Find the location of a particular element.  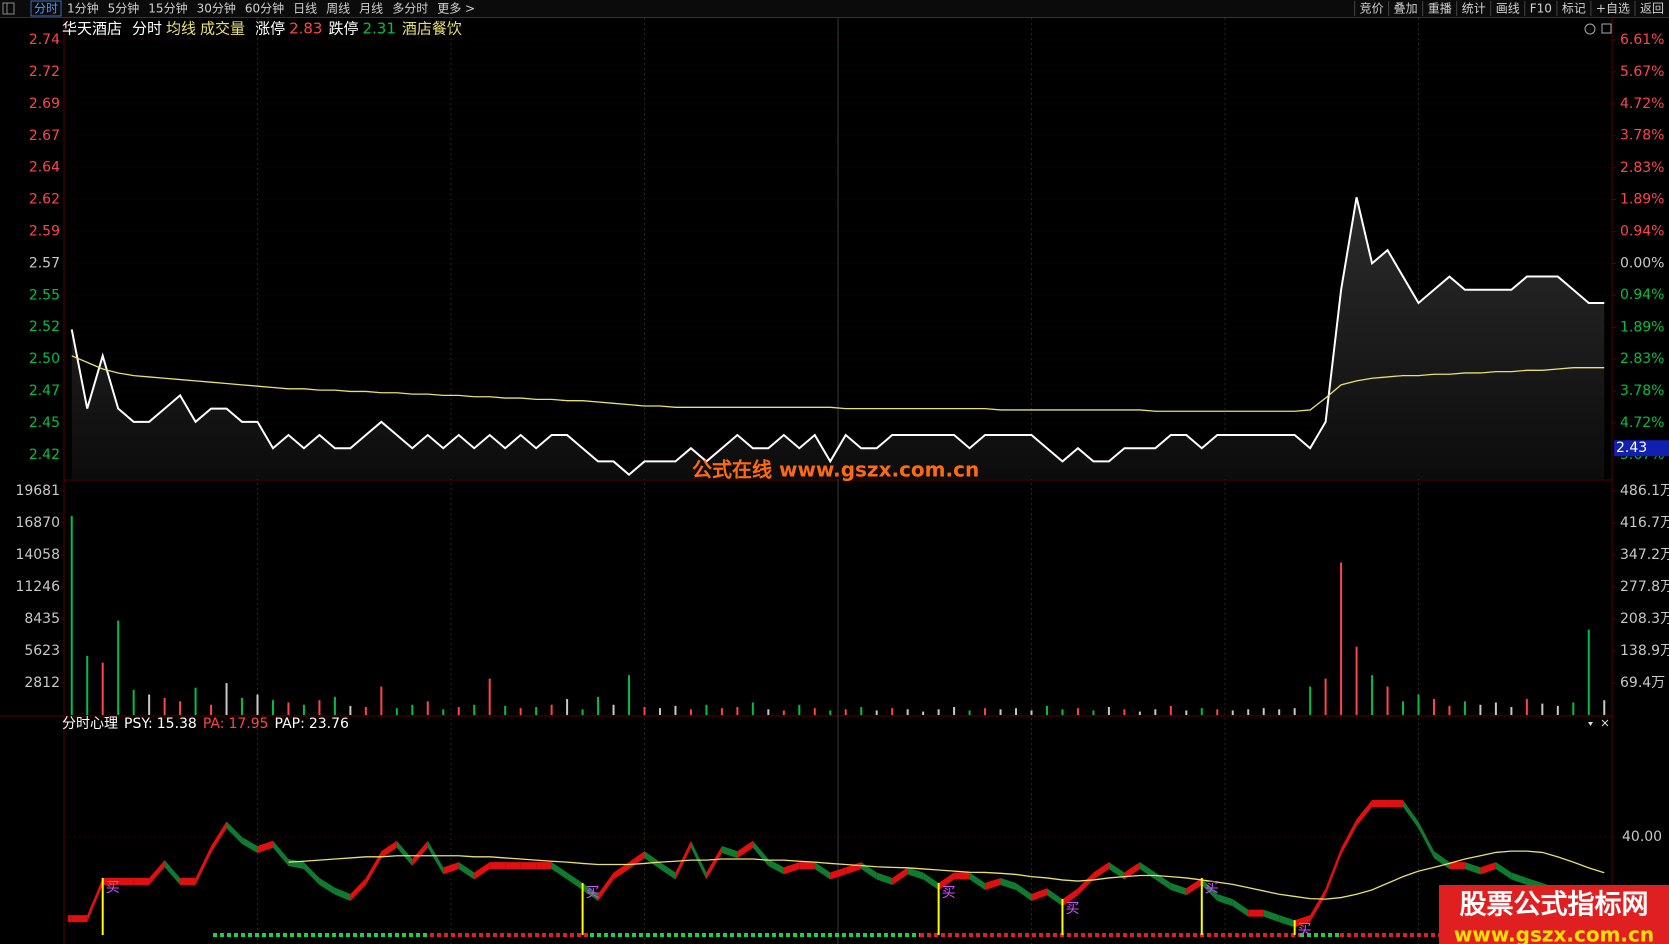

toolbar-tab: 5分钟 is located at coordinates (124, 8).